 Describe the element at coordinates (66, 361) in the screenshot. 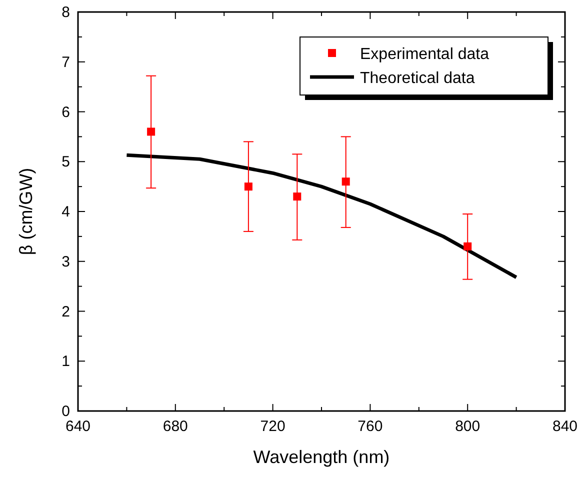

I see `y-tick-label: 1` at that location.